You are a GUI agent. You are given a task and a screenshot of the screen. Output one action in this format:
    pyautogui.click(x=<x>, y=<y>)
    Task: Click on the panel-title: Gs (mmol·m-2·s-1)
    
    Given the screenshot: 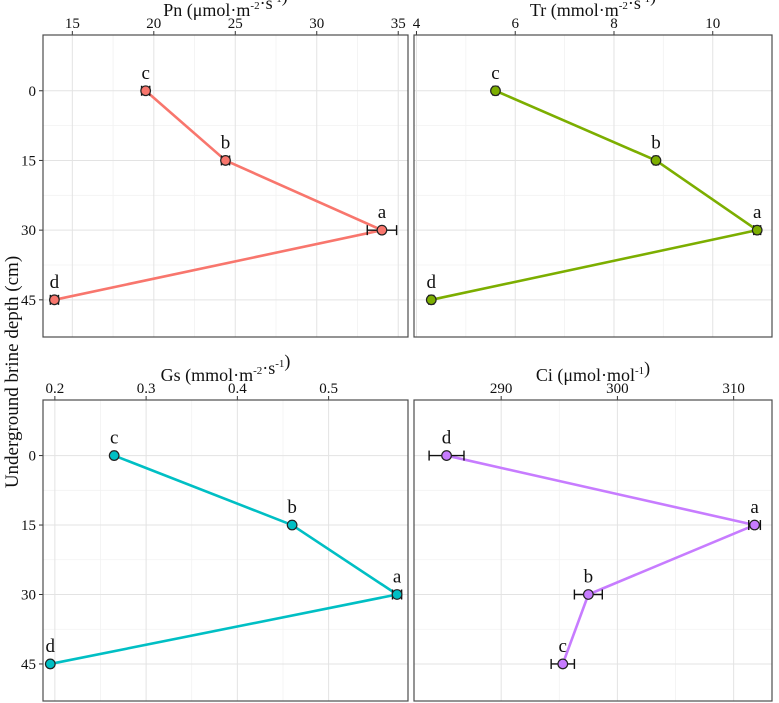 What is the action you would take?
    pyautogui.click(x=226, y=368)
    